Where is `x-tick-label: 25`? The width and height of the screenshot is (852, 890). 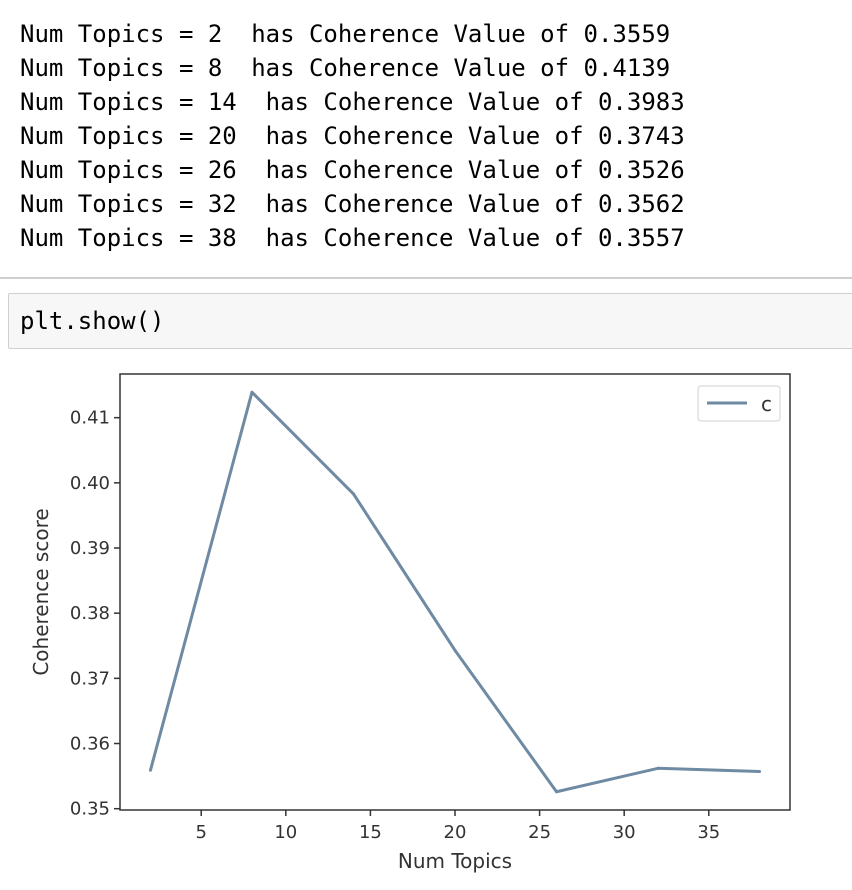 x-tick-label: 25 is located at coordinates (539, 832).